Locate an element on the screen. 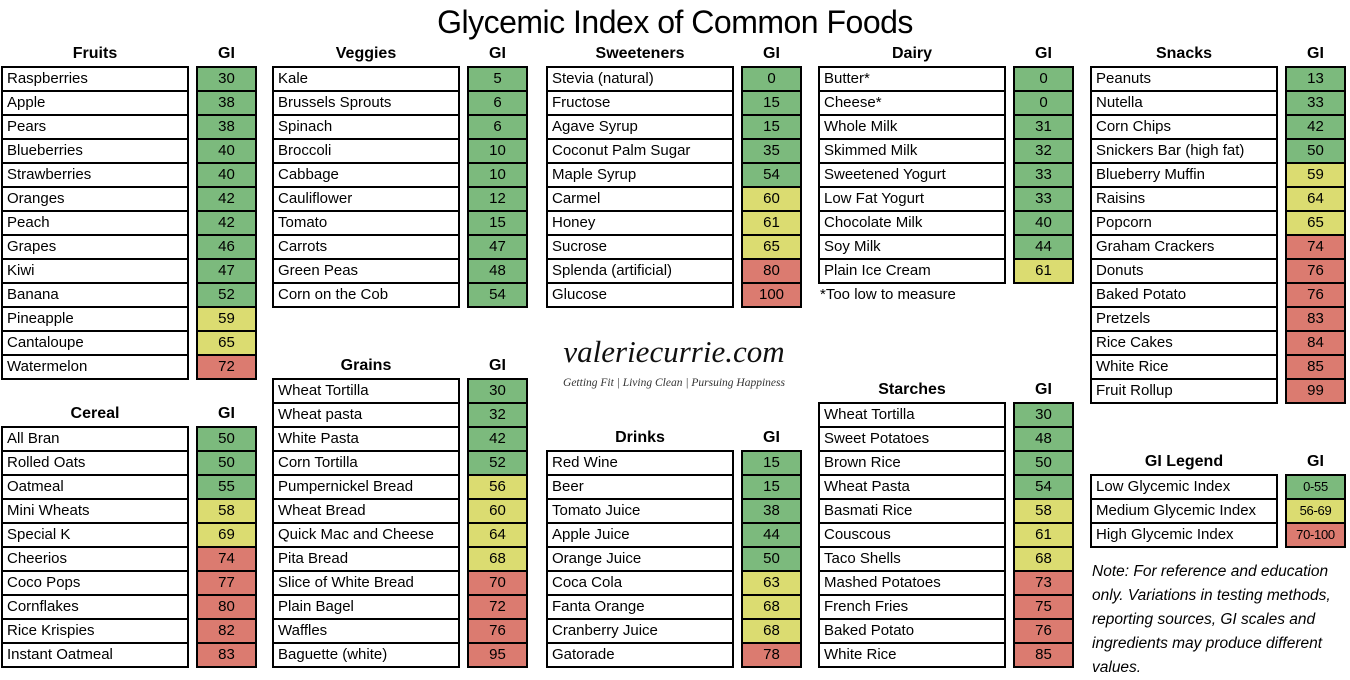  gi-value-cell: 74 is located at coordinates (1315, 247).